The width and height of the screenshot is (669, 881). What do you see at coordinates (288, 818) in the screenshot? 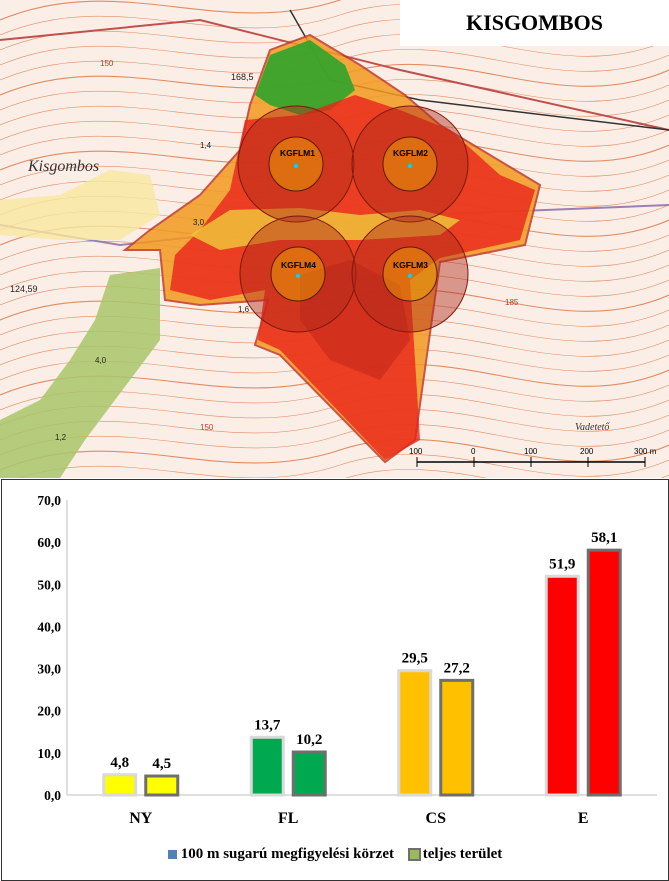
I see `x-tick-label: FL` at bounding box center [288, 818].